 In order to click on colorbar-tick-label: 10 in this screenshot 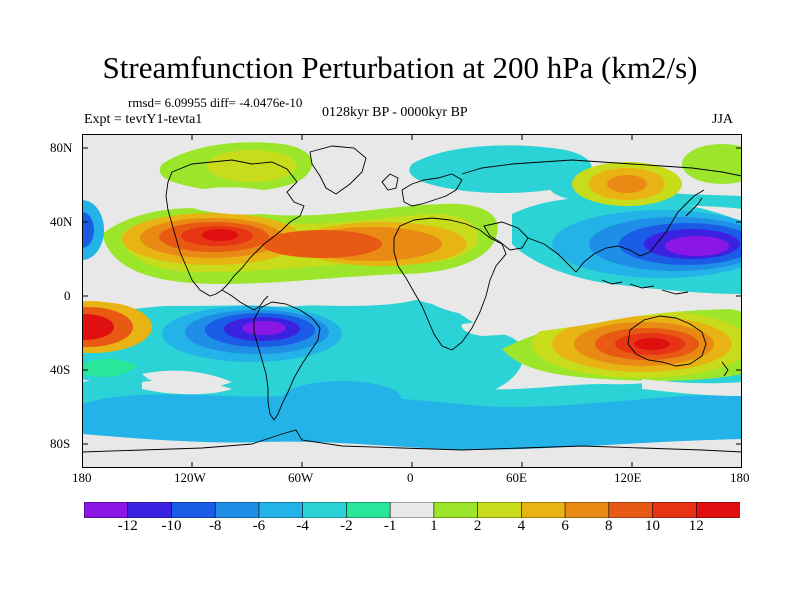, I will do `click(653, 526)`.